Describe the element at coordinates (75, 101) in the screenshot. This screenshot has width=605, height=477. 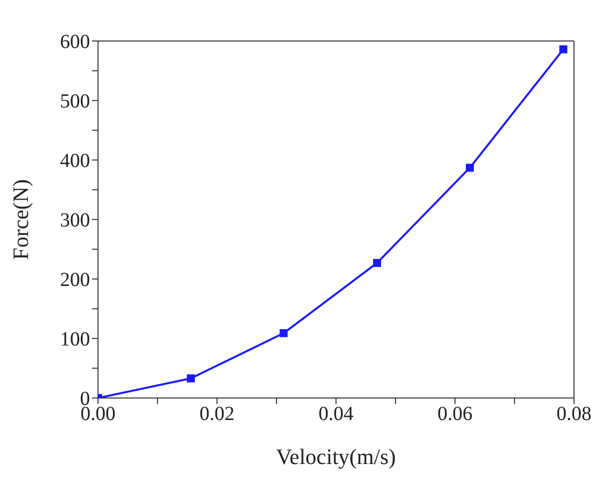
I see `y-tick-label: 500` at that location.